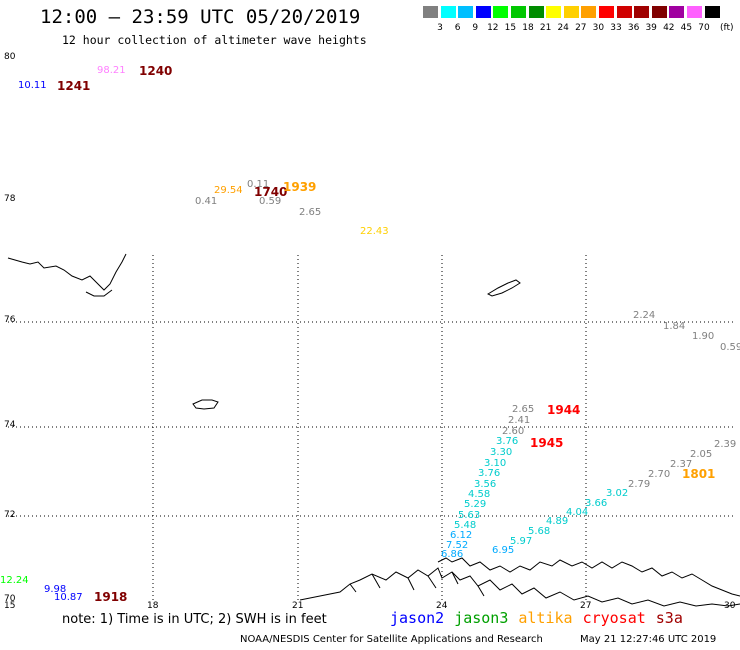 This screenshot has height=650, width=740. What do you see at coordinates (452, 554) in the screenshot?
I see `wave-height-value: 6.86` at bounding box center [452, 554].